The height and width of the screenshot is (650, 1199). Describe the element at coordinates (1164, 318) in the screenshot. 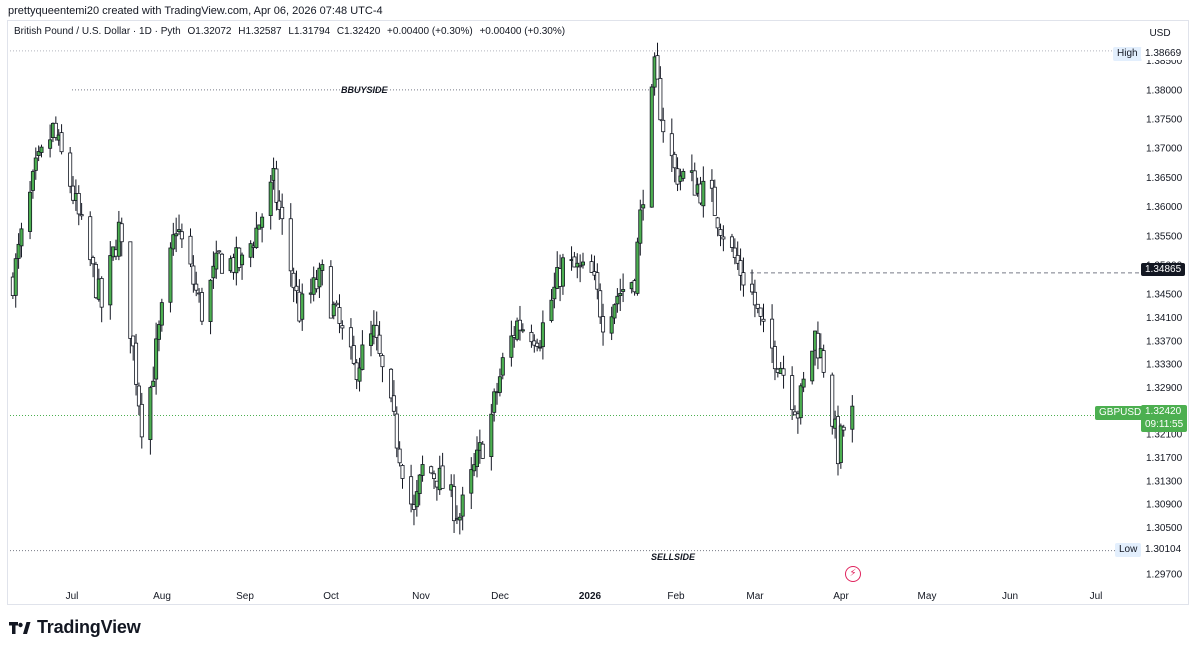

I see `y-tick-label: 1.34100` at that location.